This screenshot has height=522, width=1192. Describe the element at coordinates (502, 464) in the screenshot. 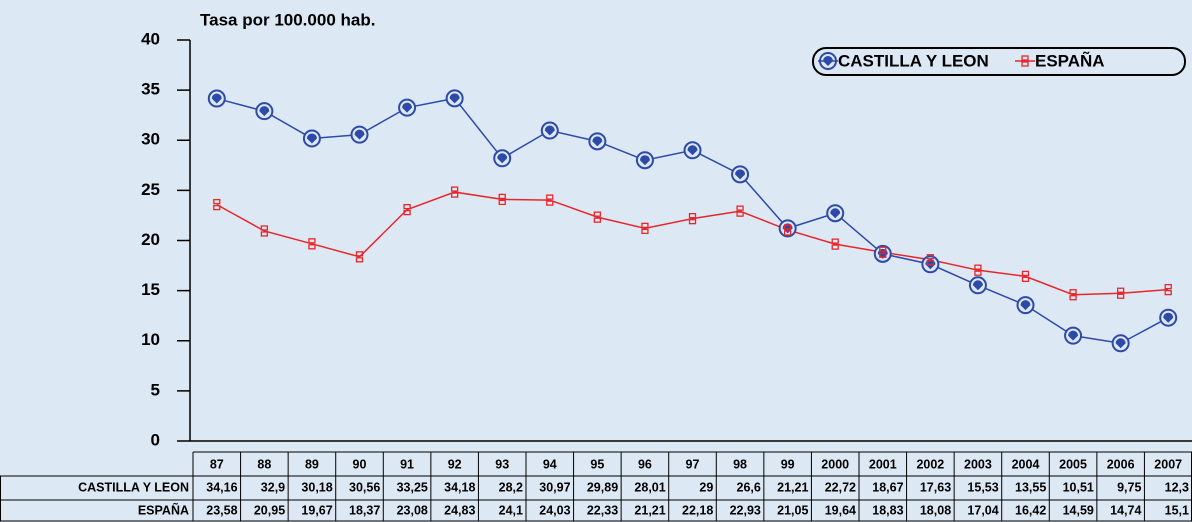

I see `x-tick-label: 93` at that location.